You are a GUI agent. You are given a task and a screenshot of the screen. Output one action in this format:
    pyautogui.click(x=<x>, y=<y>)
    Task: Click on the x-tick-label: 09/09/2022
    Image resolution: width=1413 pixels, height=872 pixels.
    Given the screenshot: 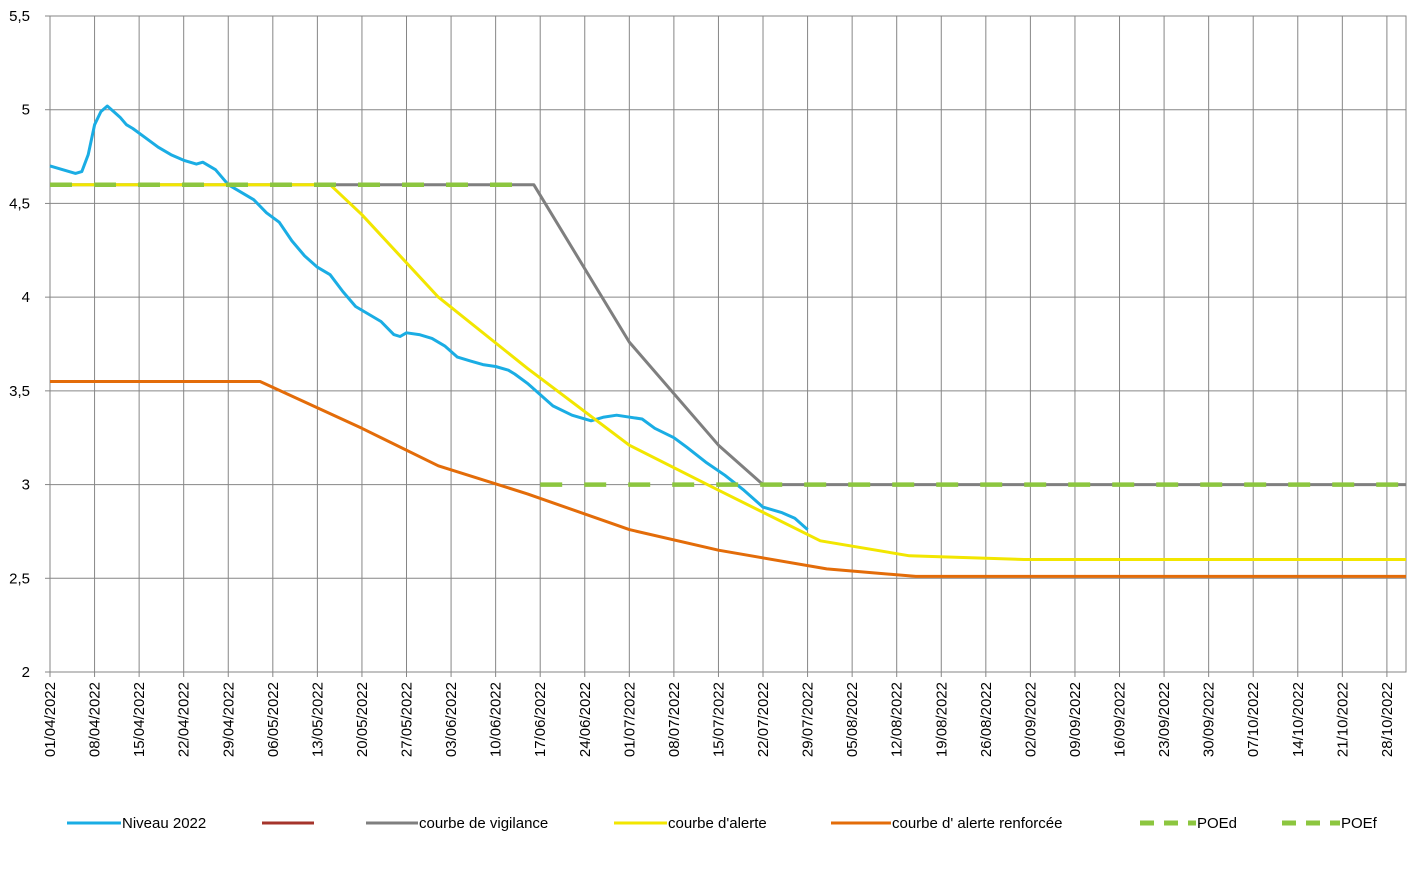 What is the action you would take?
    pyautogui.click(x=1075, y=719)
    